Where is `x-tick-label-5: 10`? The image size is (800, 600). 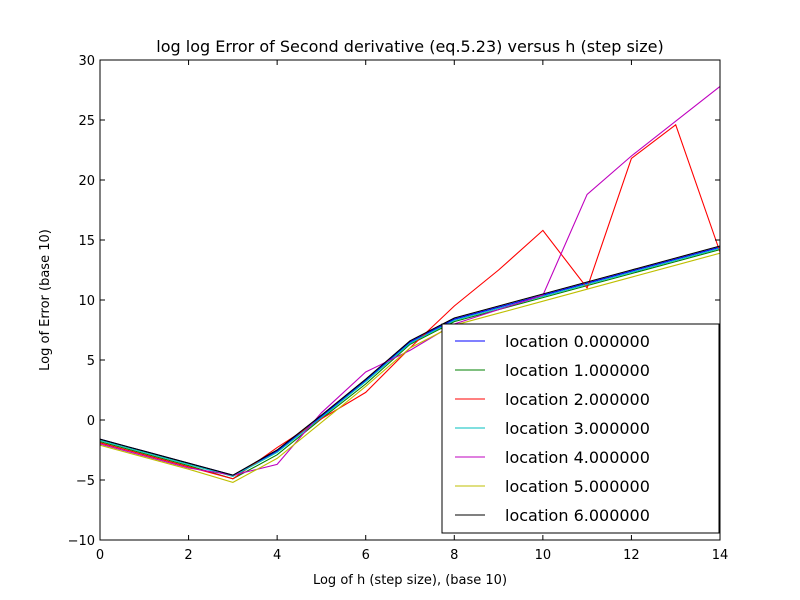
x-tick-label-5: 10 is located at coordinates (543, 555).